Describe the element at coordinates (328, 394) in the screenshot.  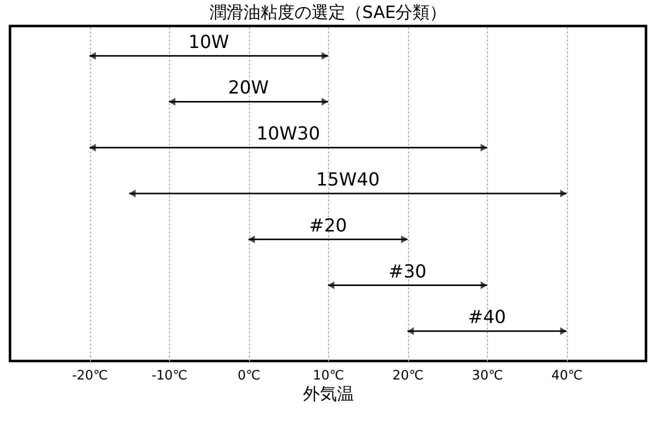
I see `x-axis-title: 外気温` at that location.